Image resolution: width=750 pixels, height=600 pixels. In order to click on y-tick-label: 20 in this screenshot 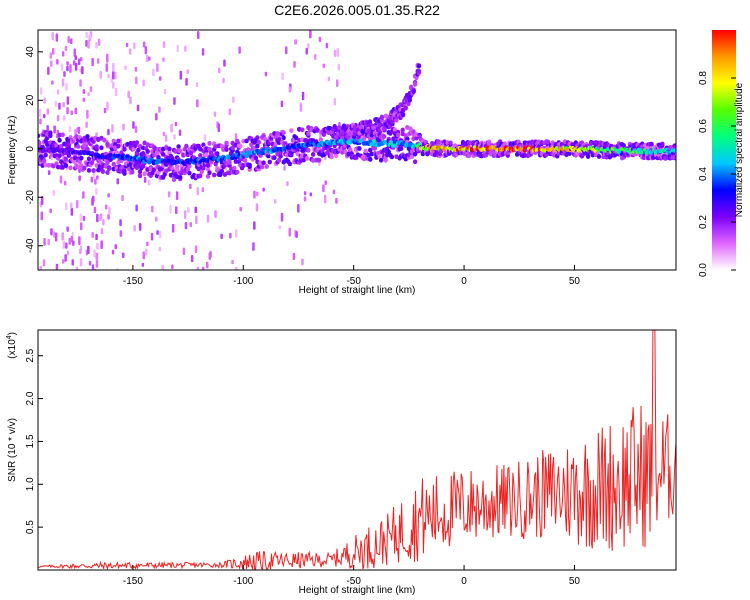, I will do `click(30, 100)`.